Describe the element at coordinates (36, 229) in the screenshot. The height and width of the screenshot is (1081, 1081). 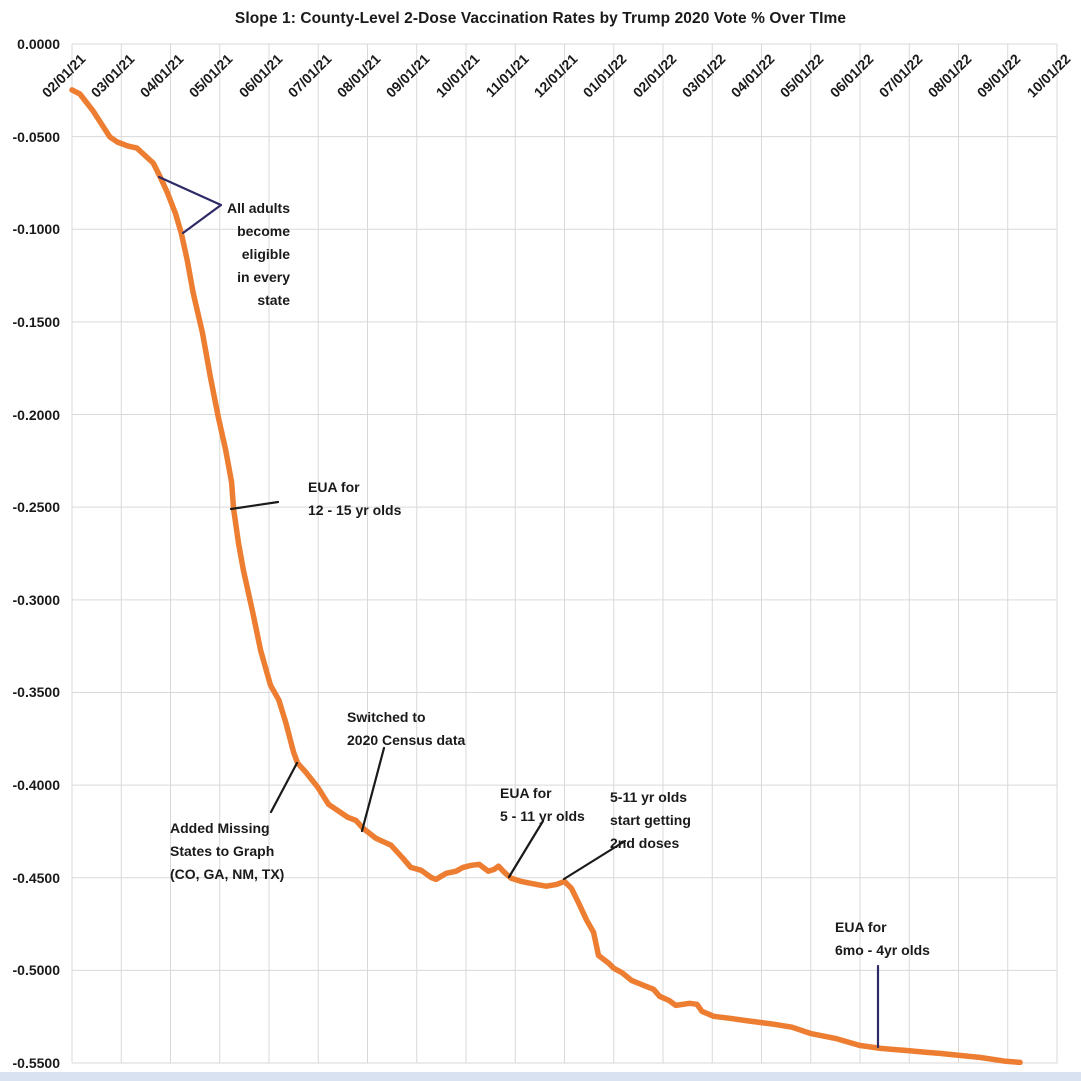
I see `y-tick-label: -0.1000` at that location.